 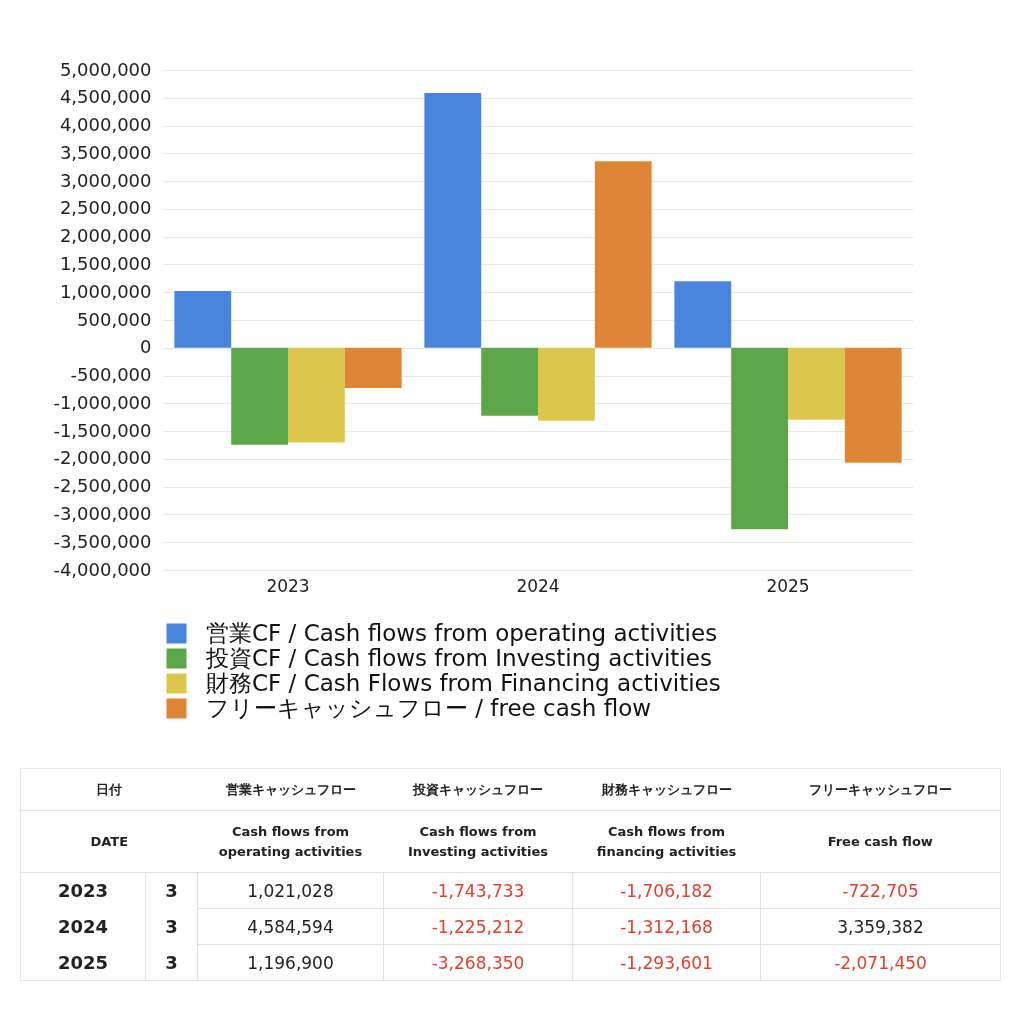 What do you see at coordinates (105, 208) in the screenshot?
I see `y-tick-label: 2,500,000` at bounding box center [105, 208].